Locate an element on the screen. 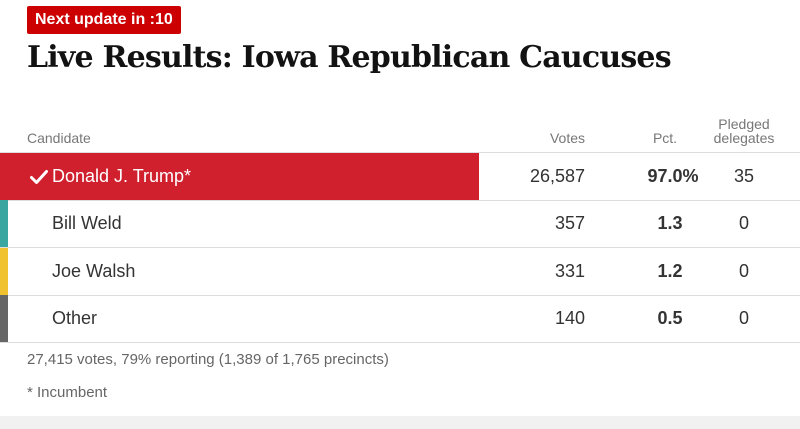  candidate-pct: 0.5 is located at coordinates (670, 318).